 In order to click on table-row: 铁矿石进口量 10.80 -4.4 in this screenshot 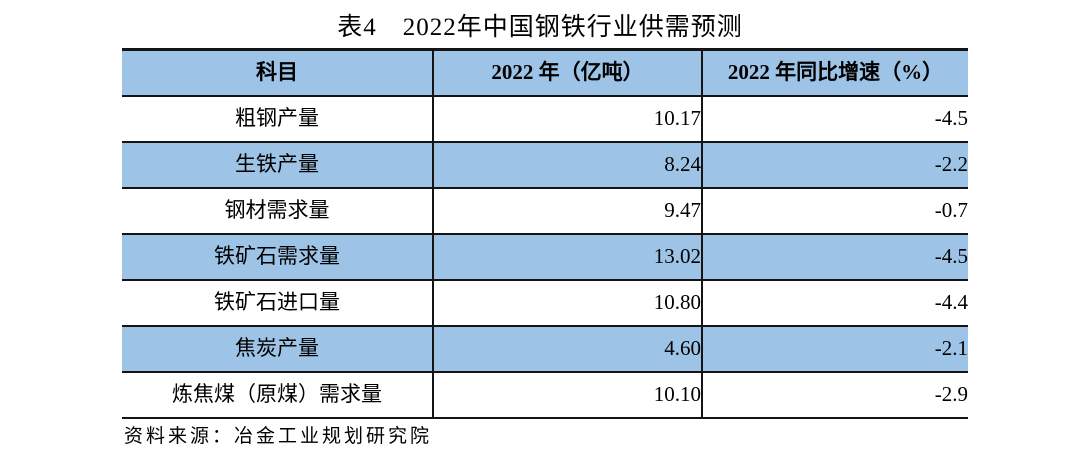, I will do `click(545, 302)`.